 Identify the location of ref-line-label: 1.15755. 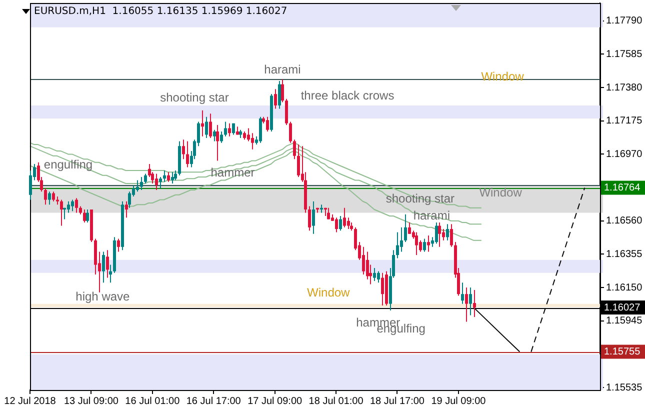
(622, 352).